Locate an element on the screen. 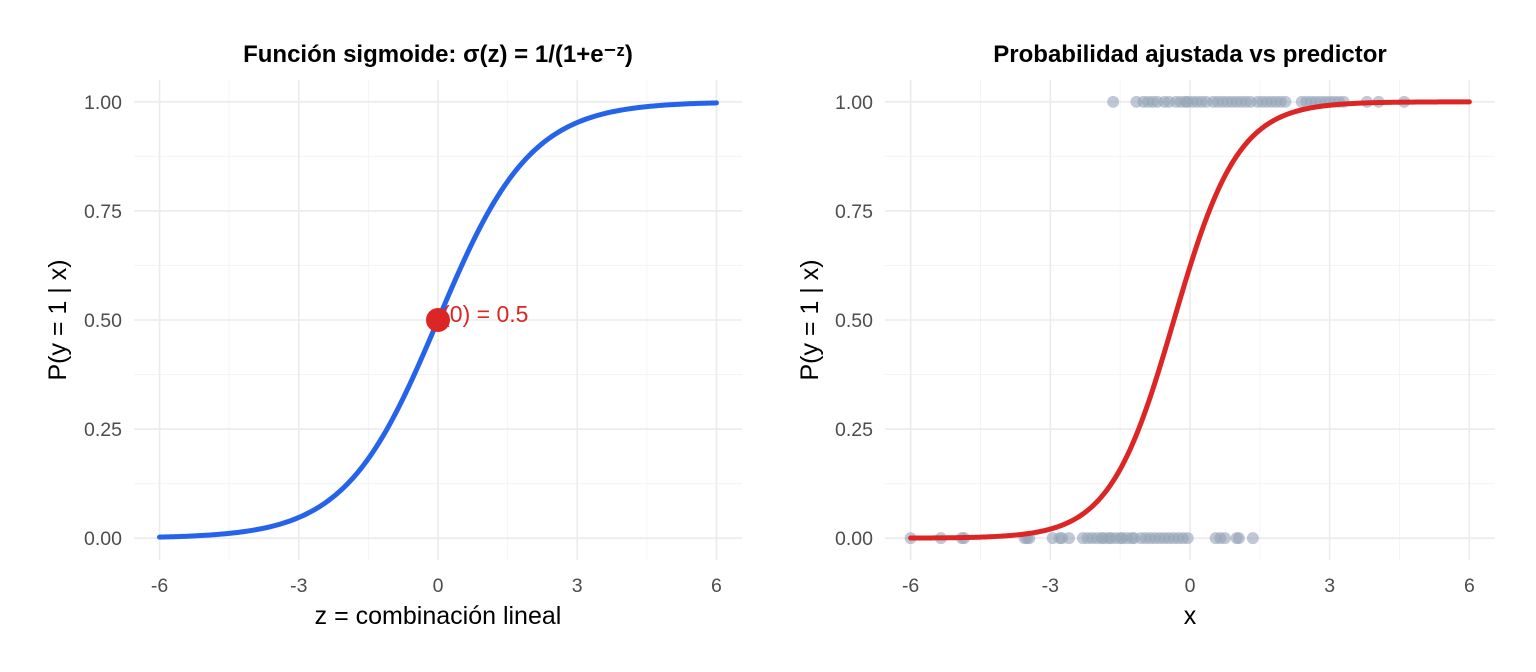 This screenshot has width=1536, height=672. sigmoid-midpoint-annotation: σ(0) = 0.5 is located at coordinates (478, 314).